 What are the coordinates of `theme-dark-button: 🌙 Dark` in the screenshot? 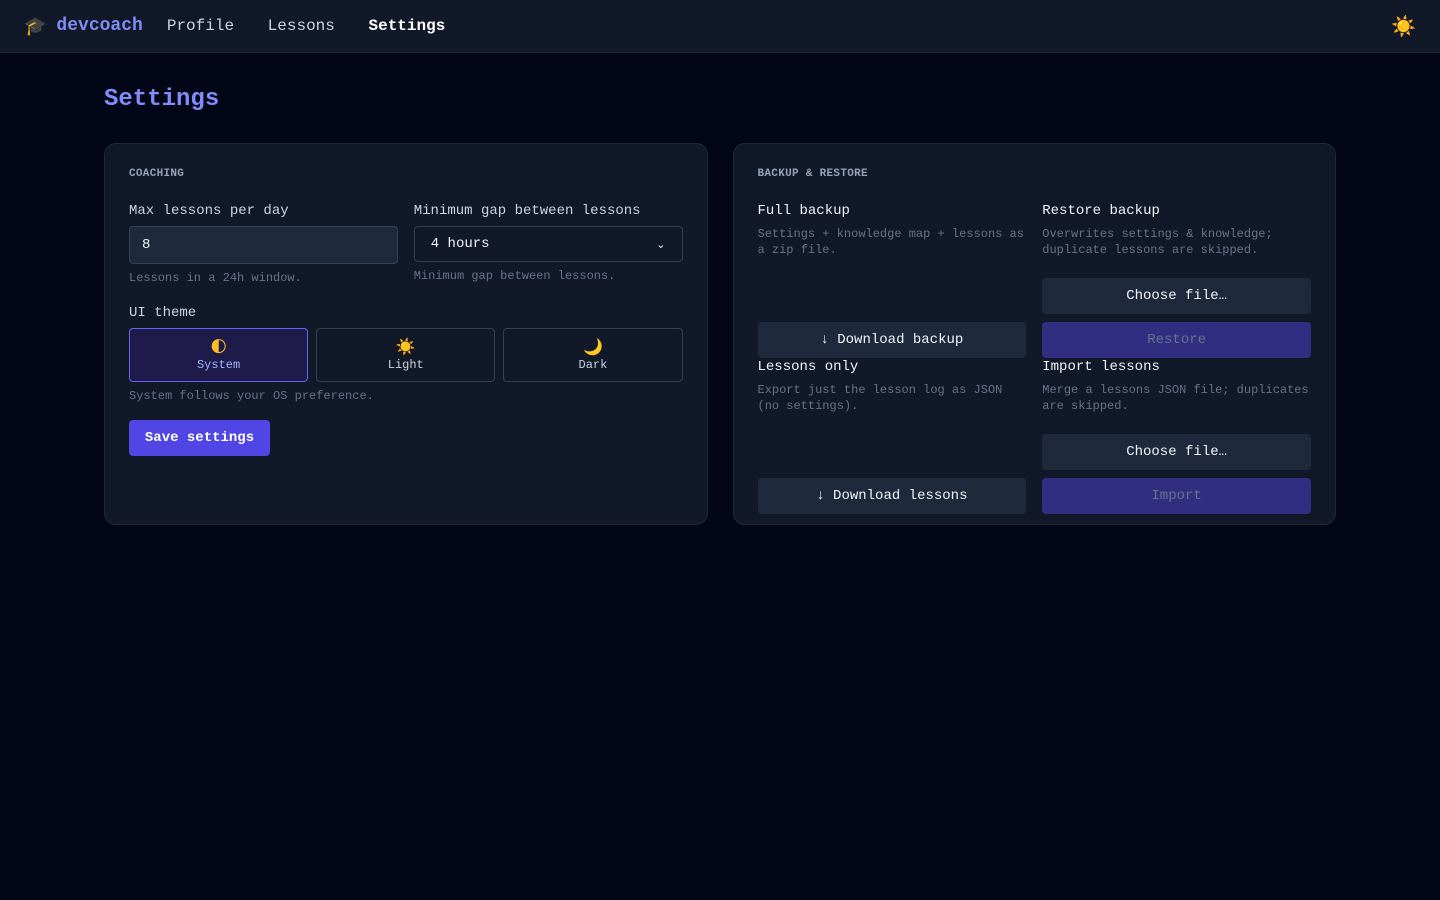 It's located at (593, 355).